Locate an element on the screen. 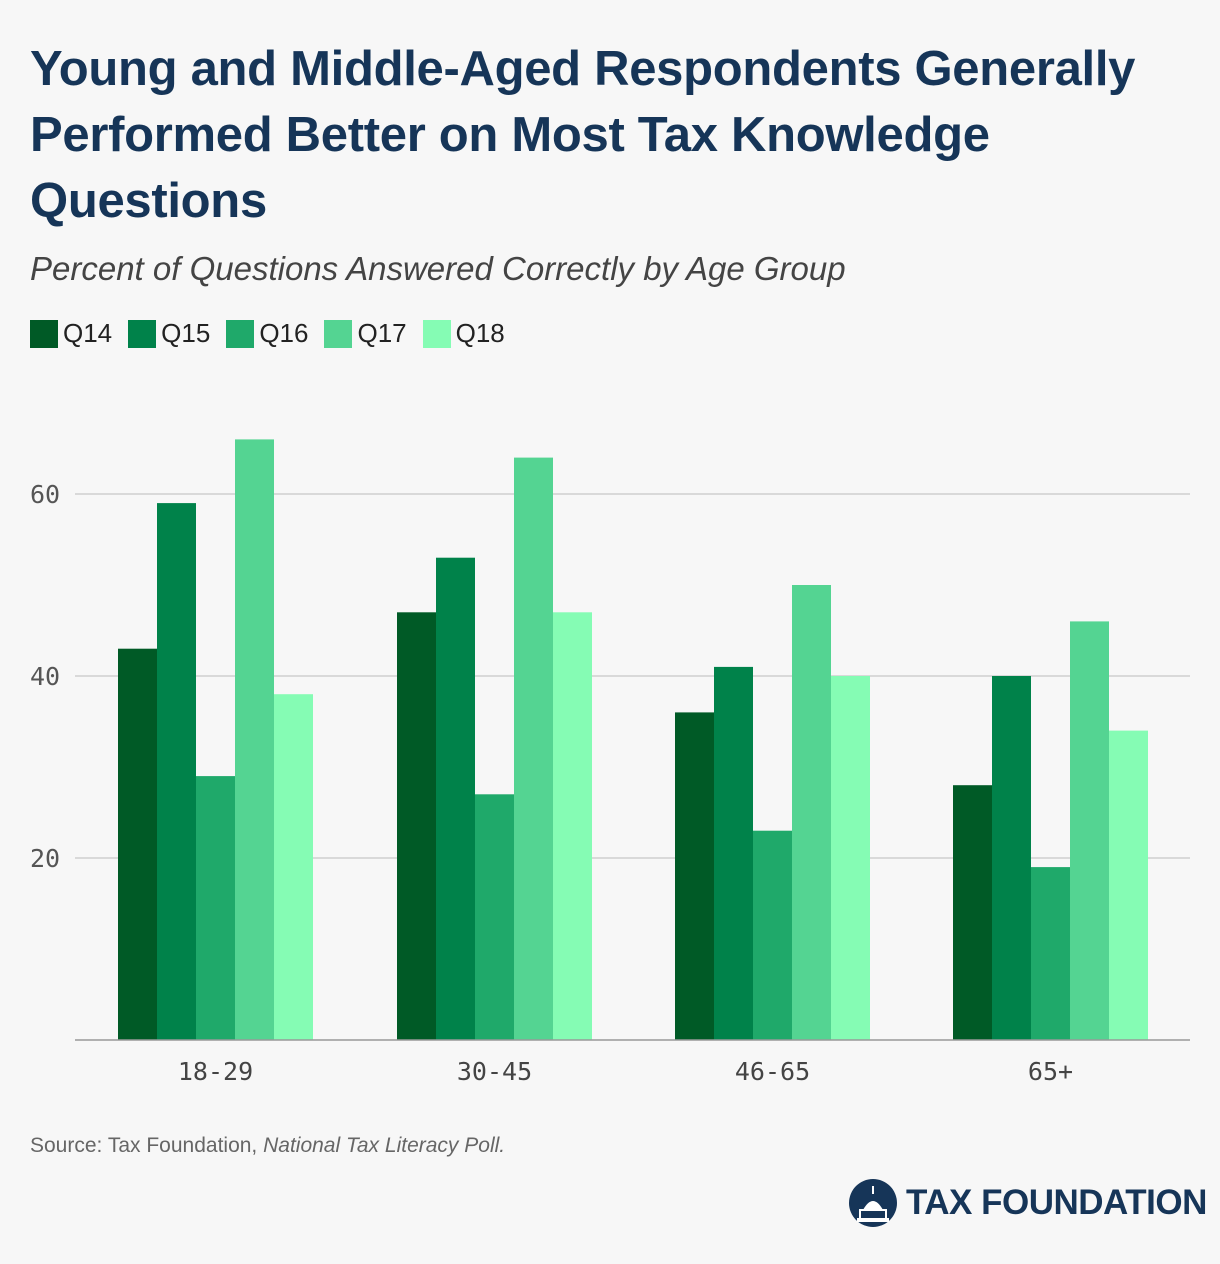 The image size is (1220, 1264). y-tick-label: 40 is located at coordinates (45, 676).